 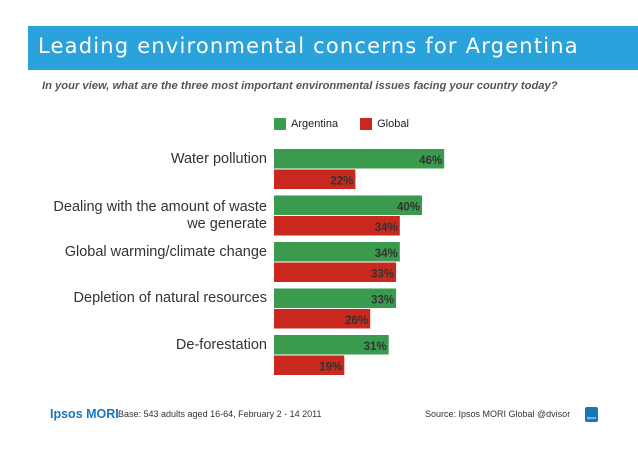 What do you see at coordinates (591, 414) in the screenshot?
I see `ipsos-badge-icon: Ipsos` at bounding box center [591, 414].